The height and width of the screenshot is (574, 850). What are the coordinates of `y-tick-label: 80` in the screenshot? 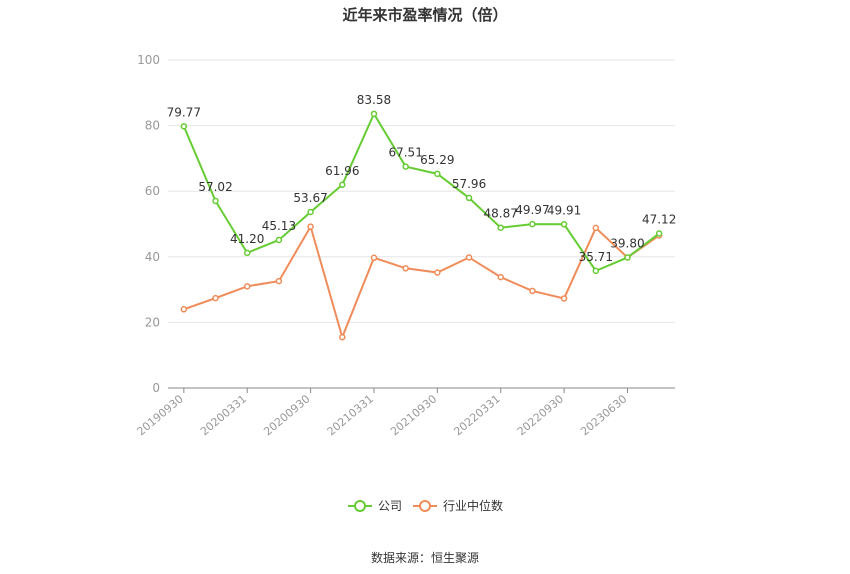 It's located at (152, 126).